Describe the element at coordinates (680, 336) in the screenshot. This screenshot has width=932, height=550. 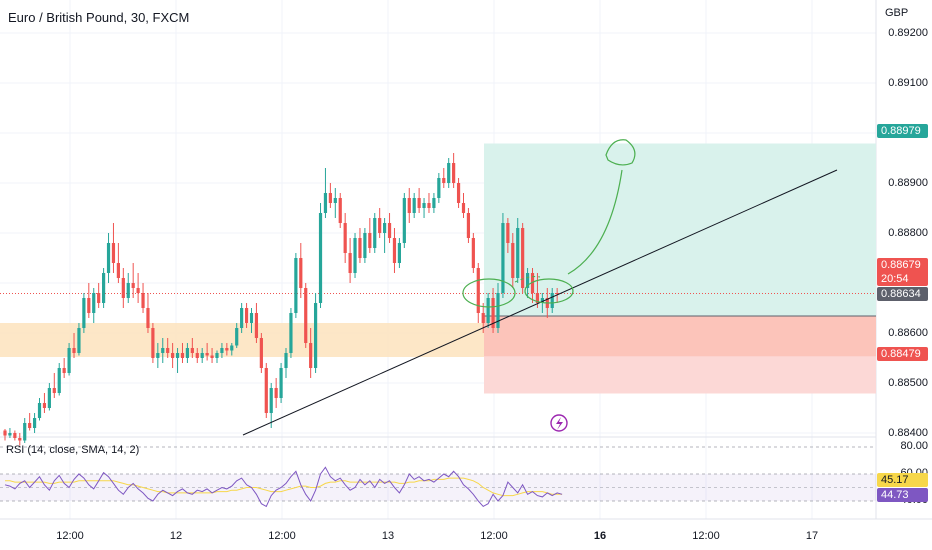
I see `loss-zone-overlap` at that location.